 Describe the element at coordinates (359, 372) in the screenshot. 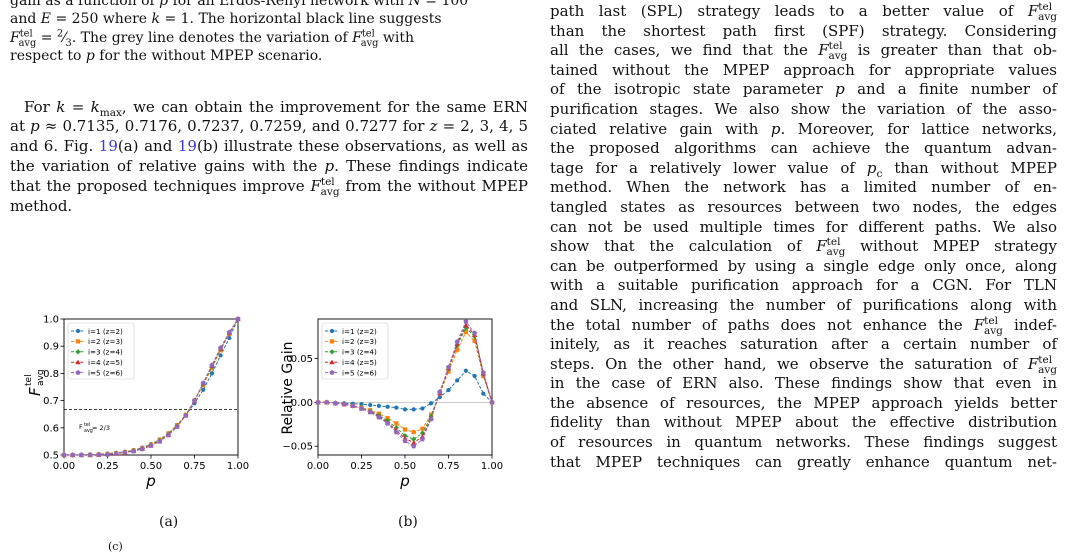

I see `legend-label: i=5 (z=6)` at that location.